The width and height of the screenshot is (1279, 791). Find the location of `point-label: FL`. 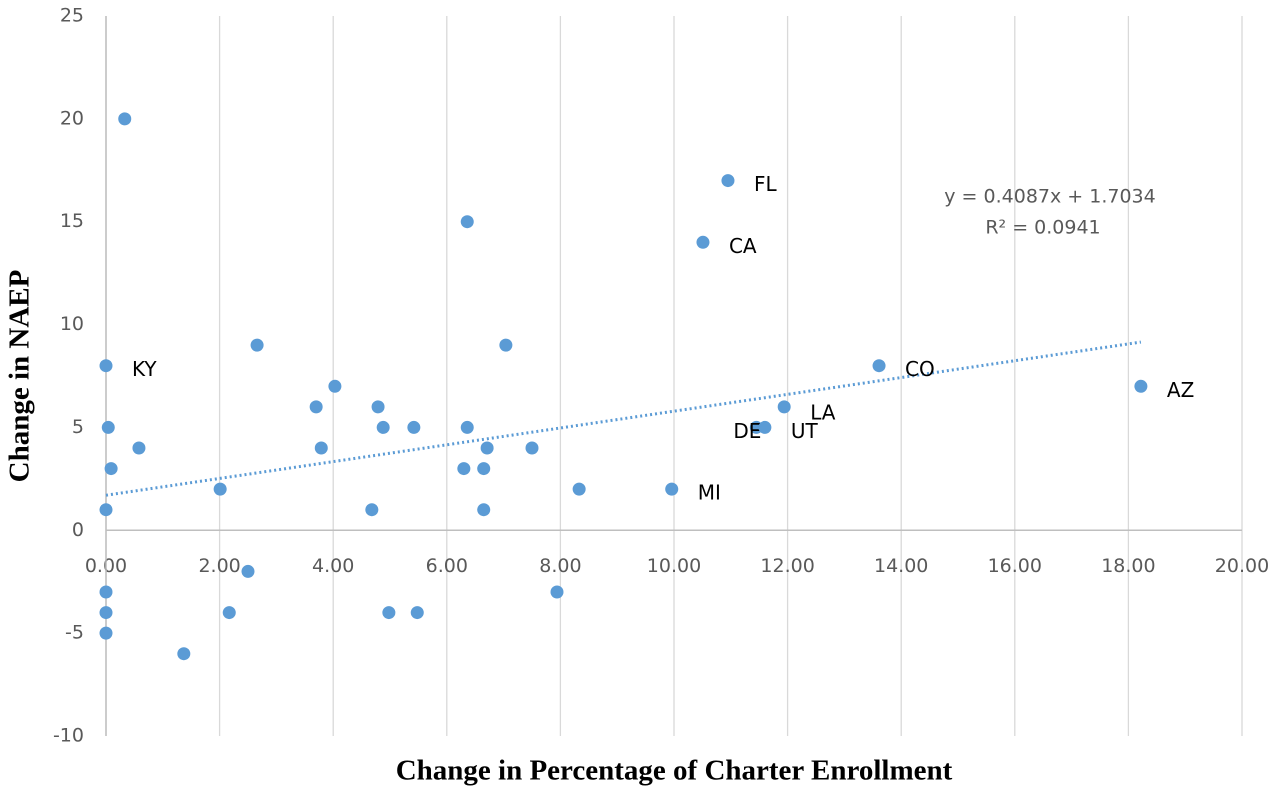

point-label: FL is located at coordinates (766, 184).